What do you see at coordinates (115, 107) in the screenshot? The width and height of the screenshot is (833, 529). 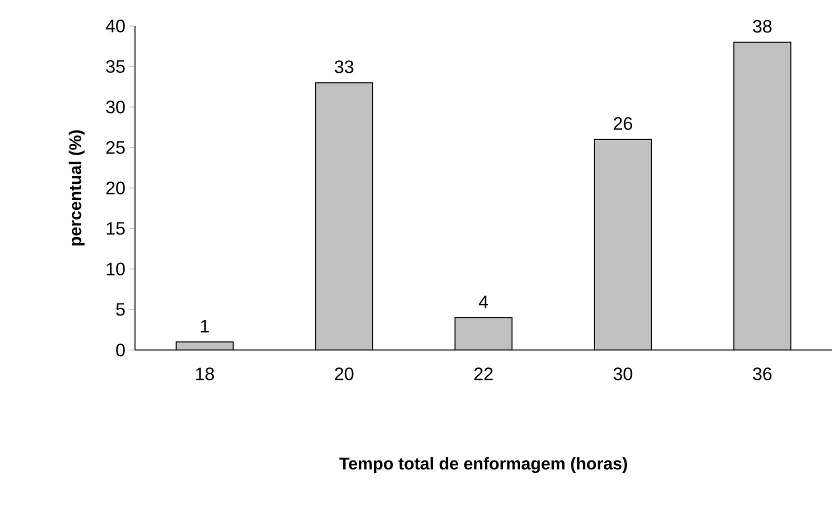 I see `y-tick-label: 30` at bounding box center [115, 107].